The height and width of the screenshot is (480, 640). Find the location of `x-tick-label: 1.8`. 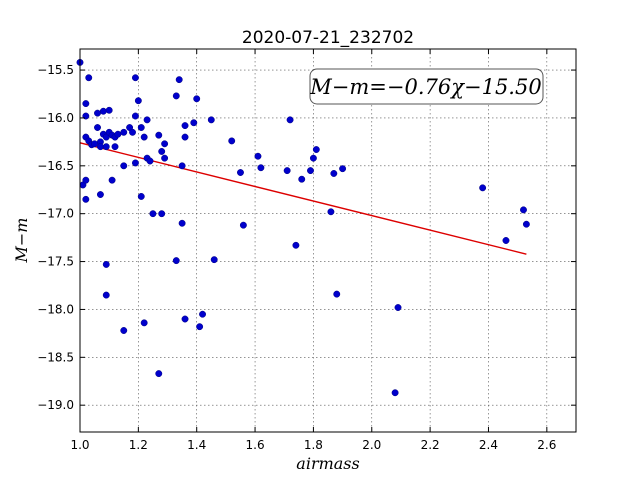

x-tick-label: 1.8 is located at coordinates (313, 445).